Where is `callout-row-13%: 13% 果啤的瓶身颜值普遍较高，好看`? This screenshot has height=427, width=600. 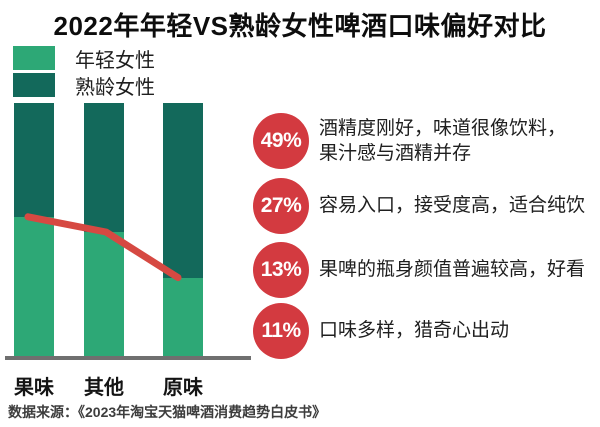
callout-row-13%: 13% 果啤的瓶身颜值普遍较高，好看 is located at coordinates (422, 270).